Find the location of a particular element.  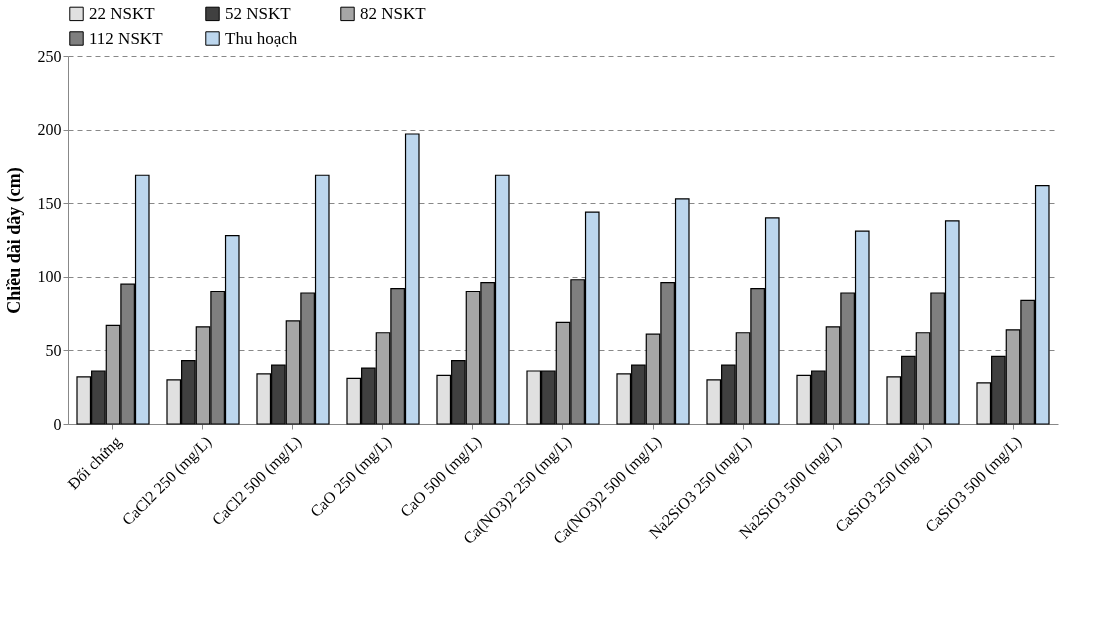

y-tick-label: 250 is located at coordinates (49, 56).